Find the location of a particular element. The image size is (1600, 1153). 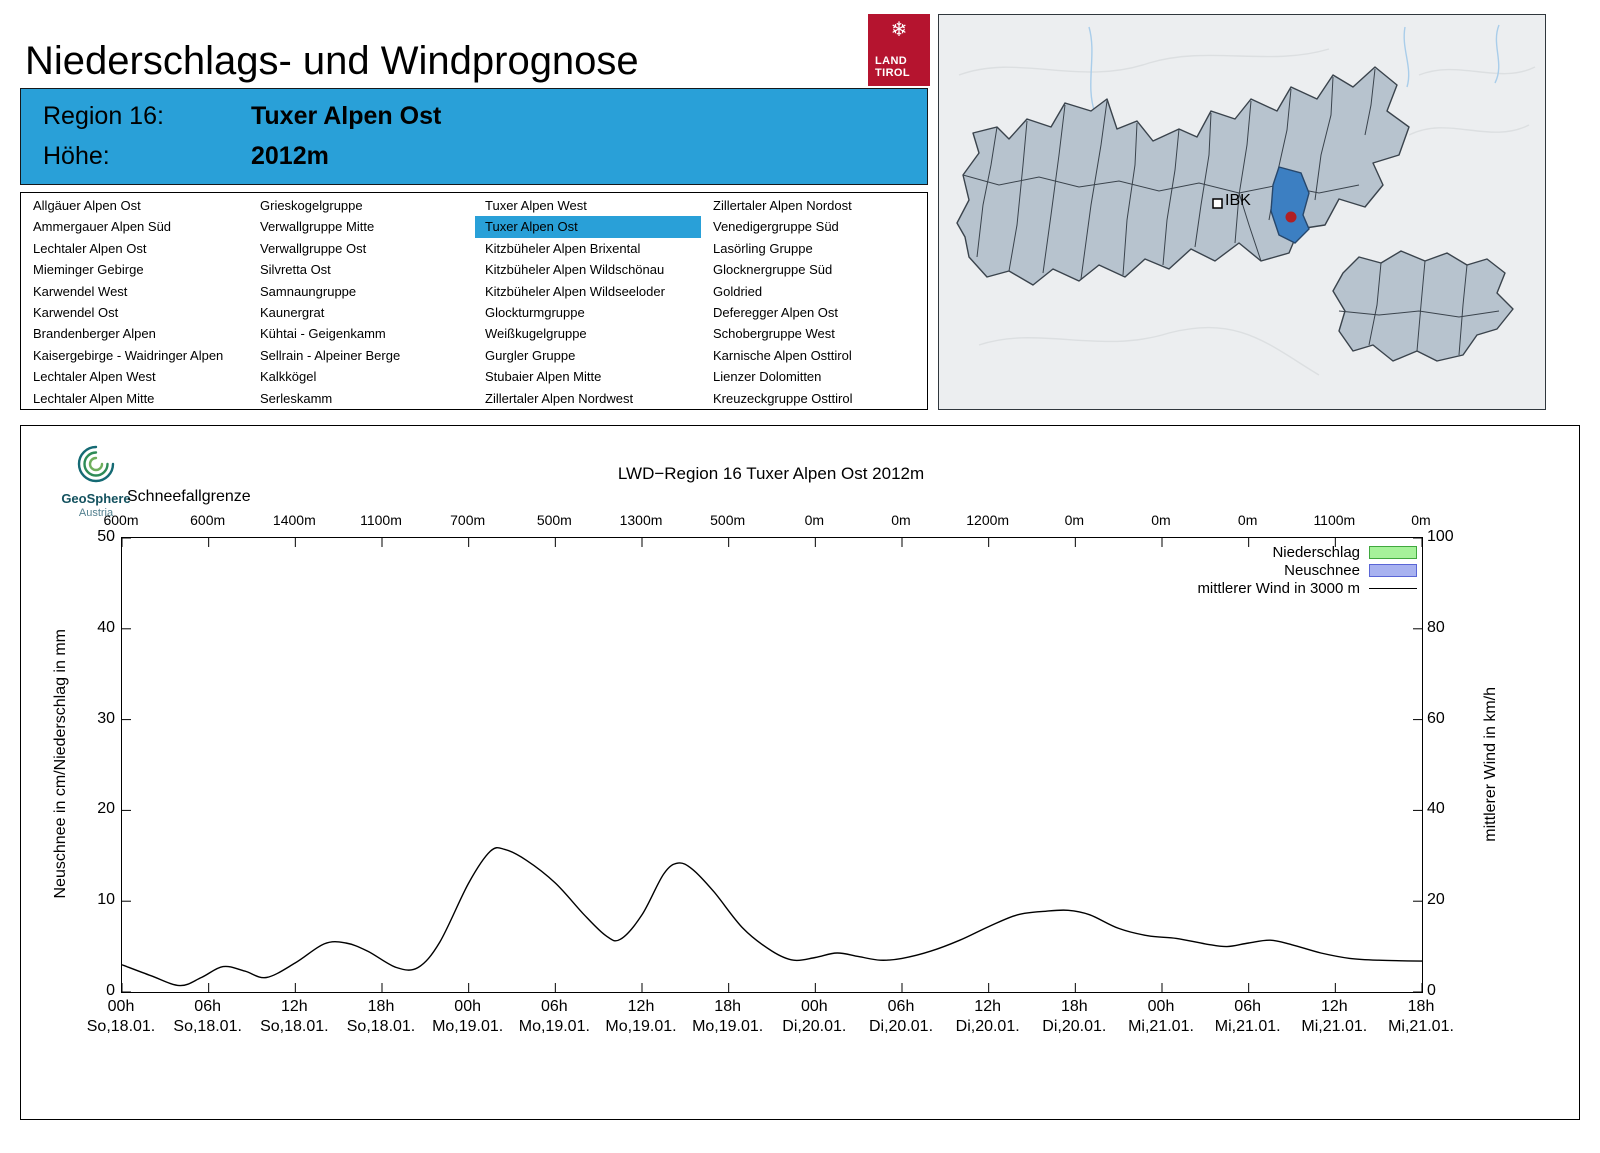

y-axis-label-right: mittlerer Wind in km/h is located at coordinates (1491, 764).